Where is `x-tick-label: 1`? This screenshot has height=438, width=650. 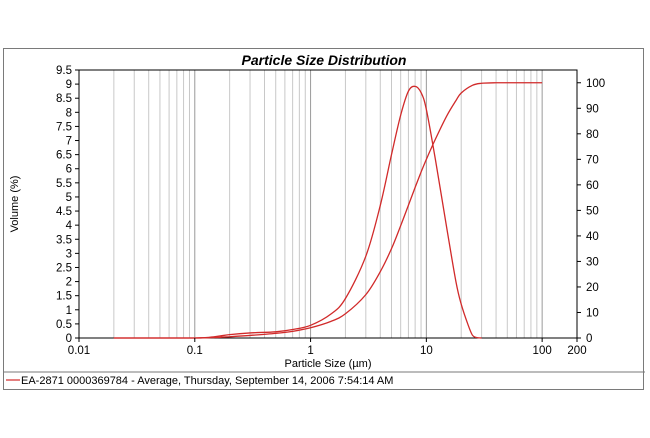 x-tick-label: 1 is located at coordinates (310, 351).